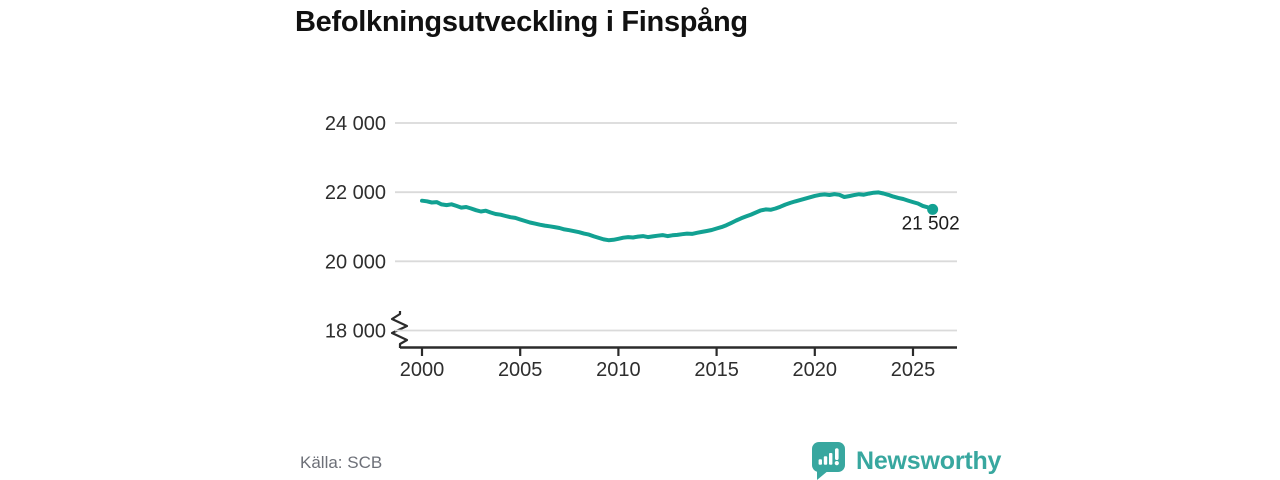 The width and height of the screenshot is (1280, 480). Describe the element at coordinates (355, 332) in the screenshot. I see `y-tick-label: 18 000` at that location.